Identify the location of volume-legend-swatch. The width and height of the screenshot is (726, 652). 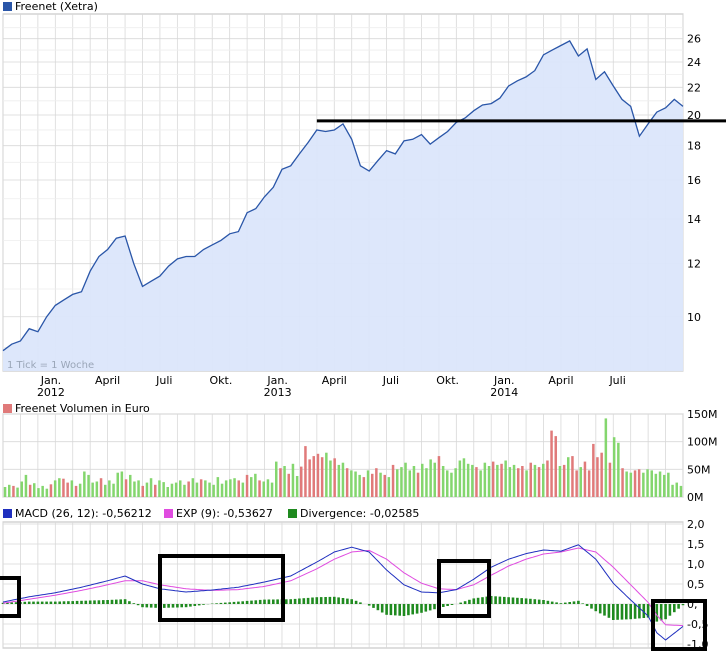
(7, 408).